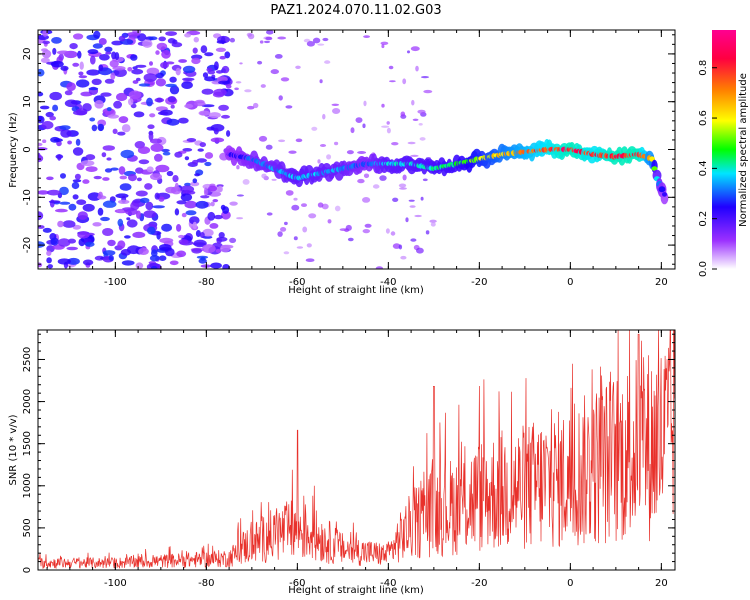 The height and width of the screenshot is (600, 750). What do you see at coordinates (27, 101) in the screenshot?
I see `spectrogram-y-tick-label: 10` at bounding box center [27, 101].